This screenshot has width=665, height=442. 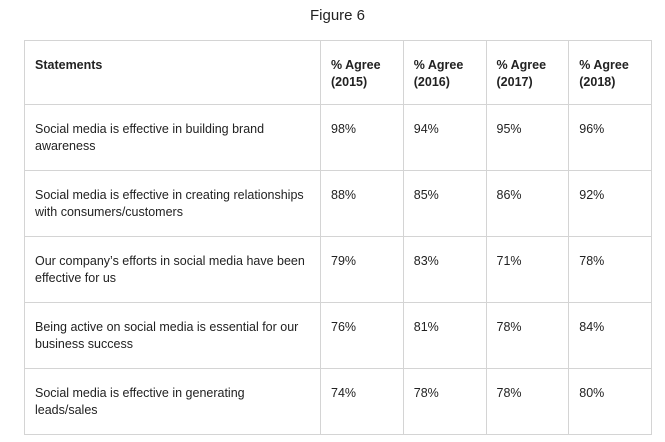 What do you see at coordinates (362, 72) in the screenshot?
I see `header-cell: % Agree (2015)` at bounding box center [362, 72].